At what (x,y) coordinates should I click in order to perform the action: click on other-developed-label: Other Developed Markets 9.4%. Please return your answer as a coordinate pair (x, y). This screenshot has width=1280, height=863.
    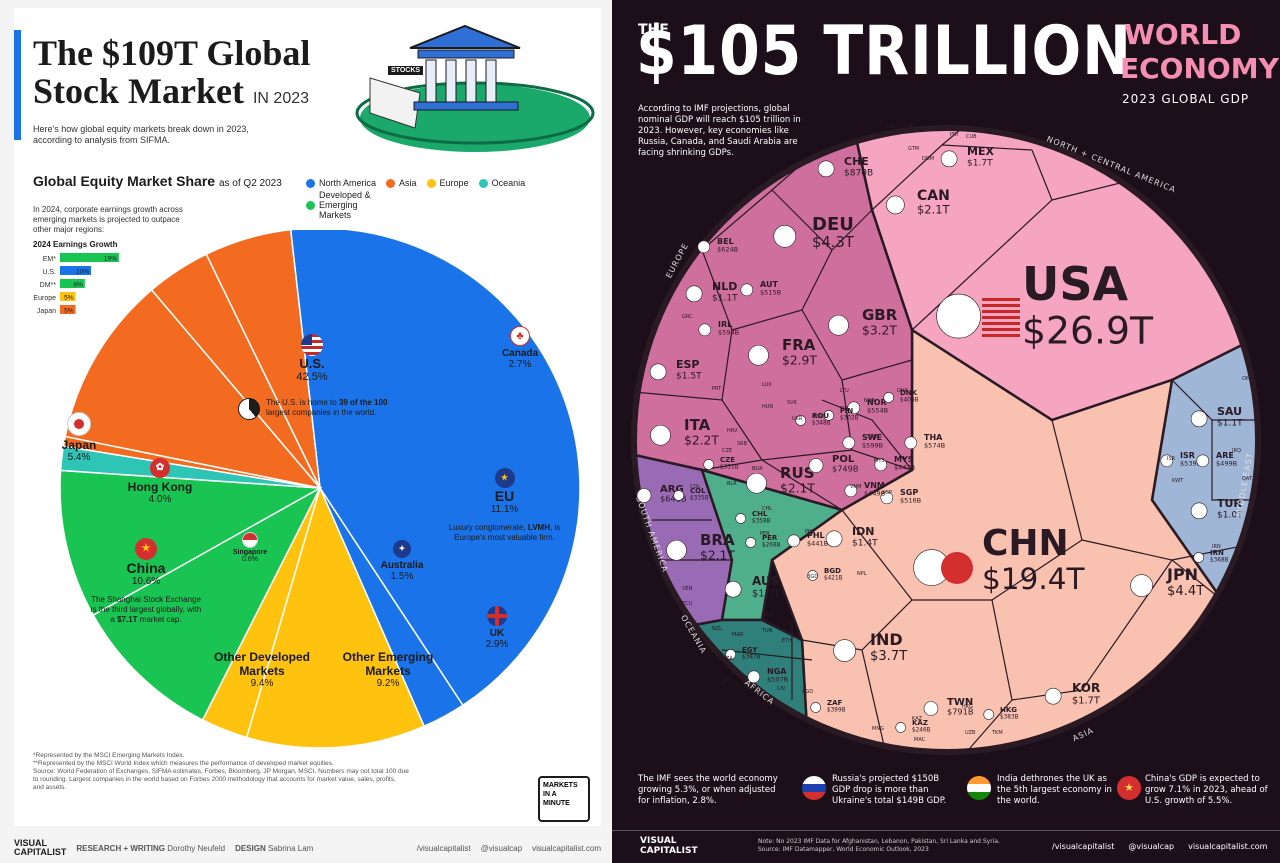
    Looking at the image, I should click on (262, 669).